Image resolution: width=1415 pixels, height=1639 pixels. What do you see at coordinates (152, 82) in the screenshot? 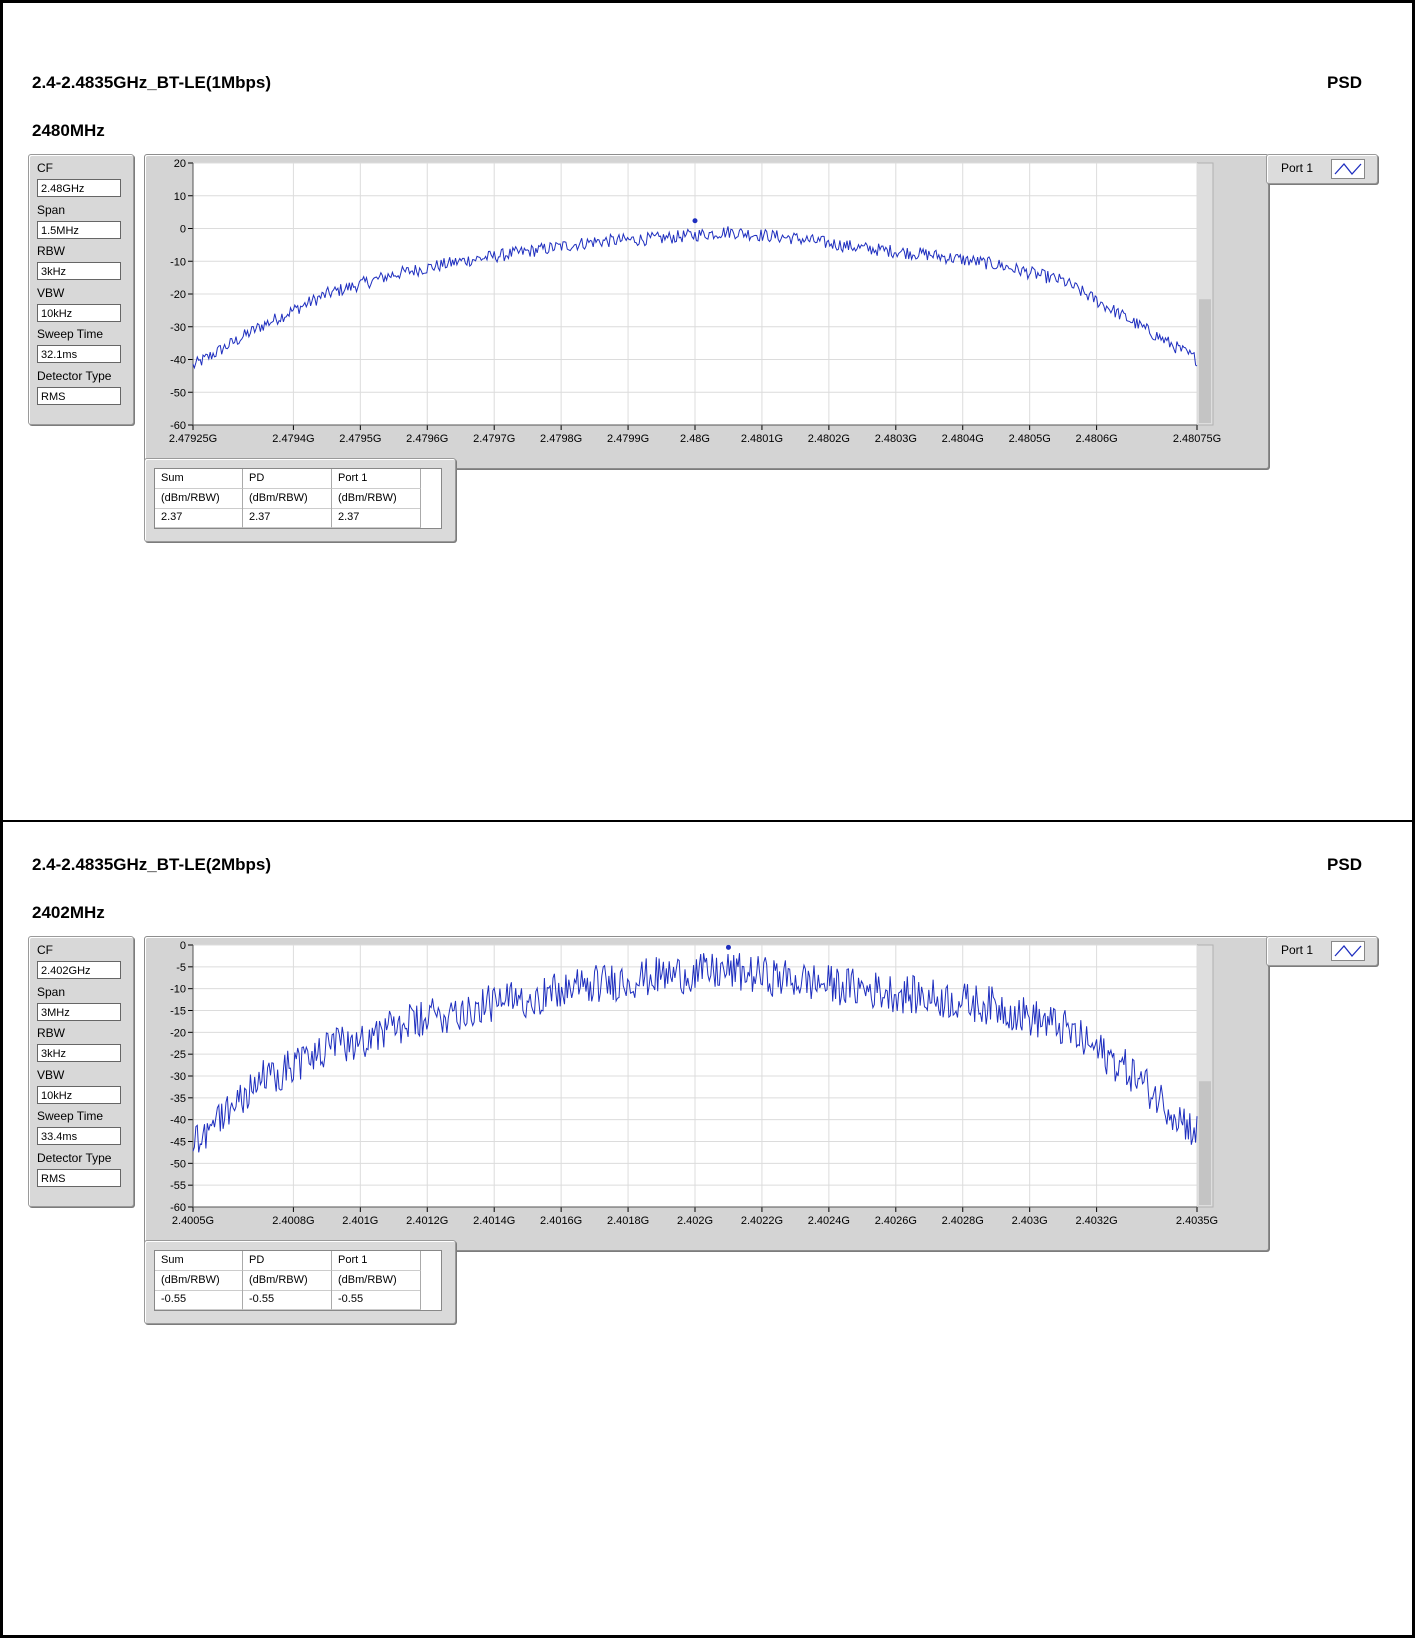
I see `test-title: 2.4-2.4835GHz_BT-LE(1Mbps)` at bounding box center [152, 82].